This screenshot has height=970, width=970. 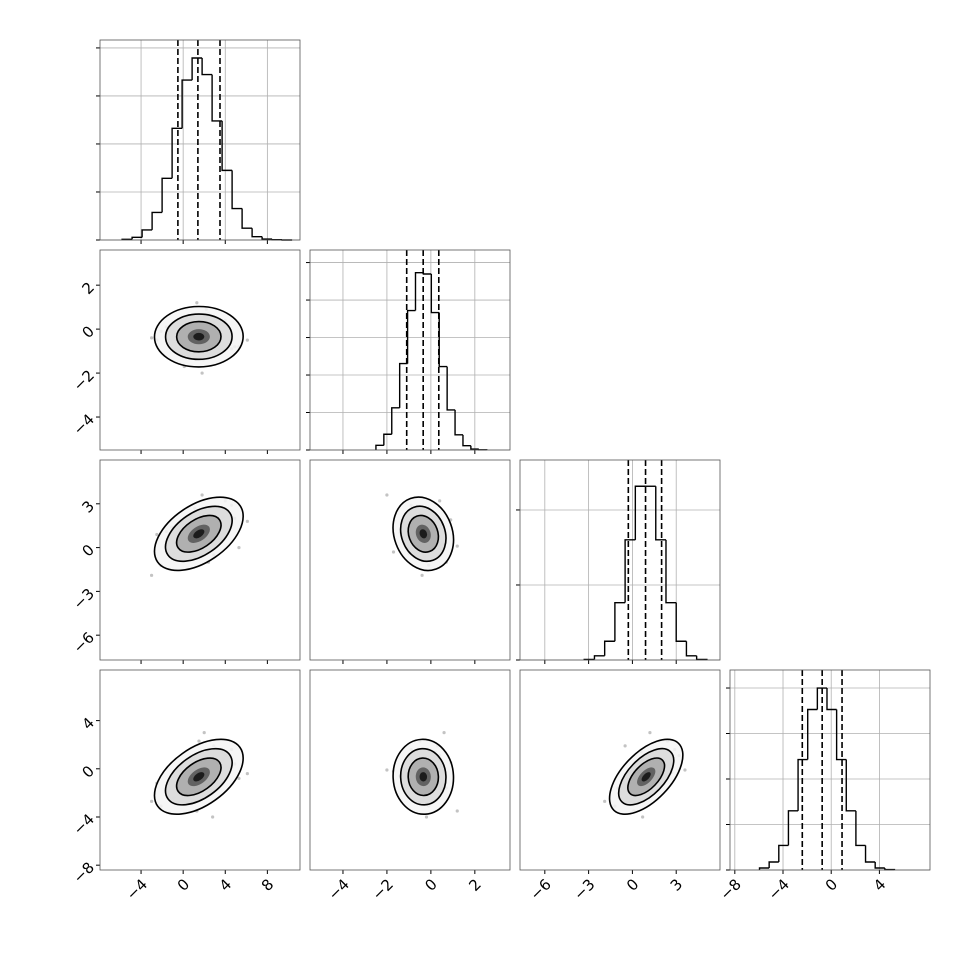 What do you see at coordinates (84, 872) in the screenshot?
I see `y-tick-label: −8` at bounding box center [84, 872].